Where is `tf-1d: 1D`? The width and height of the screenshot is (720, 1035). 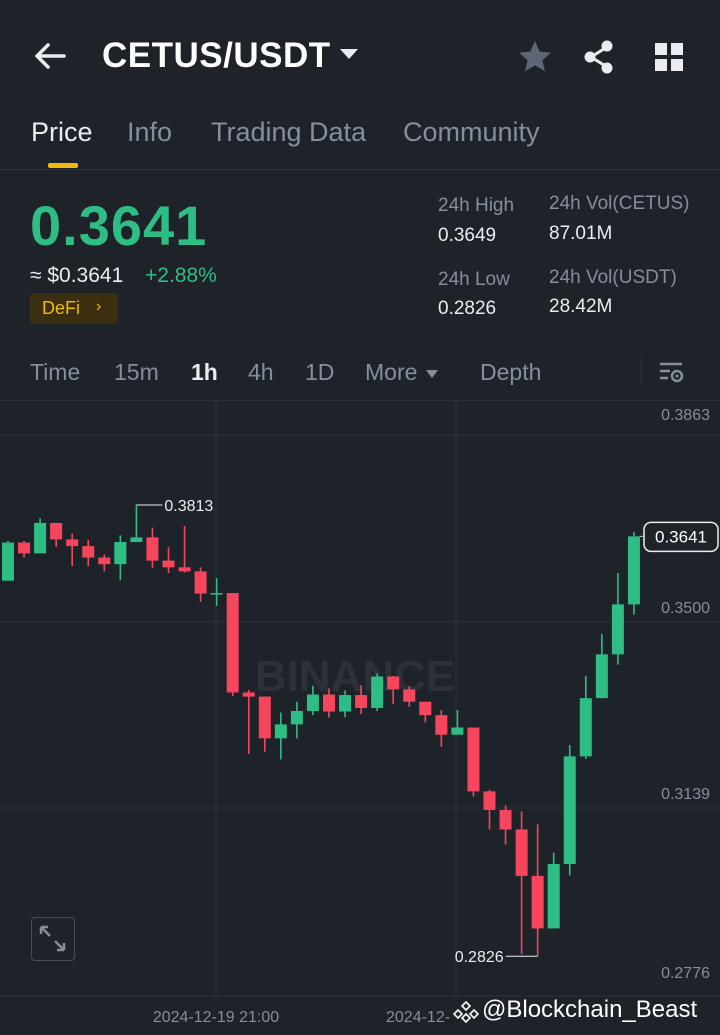
tf-1d: 1D is located at coordinates (320, 372).